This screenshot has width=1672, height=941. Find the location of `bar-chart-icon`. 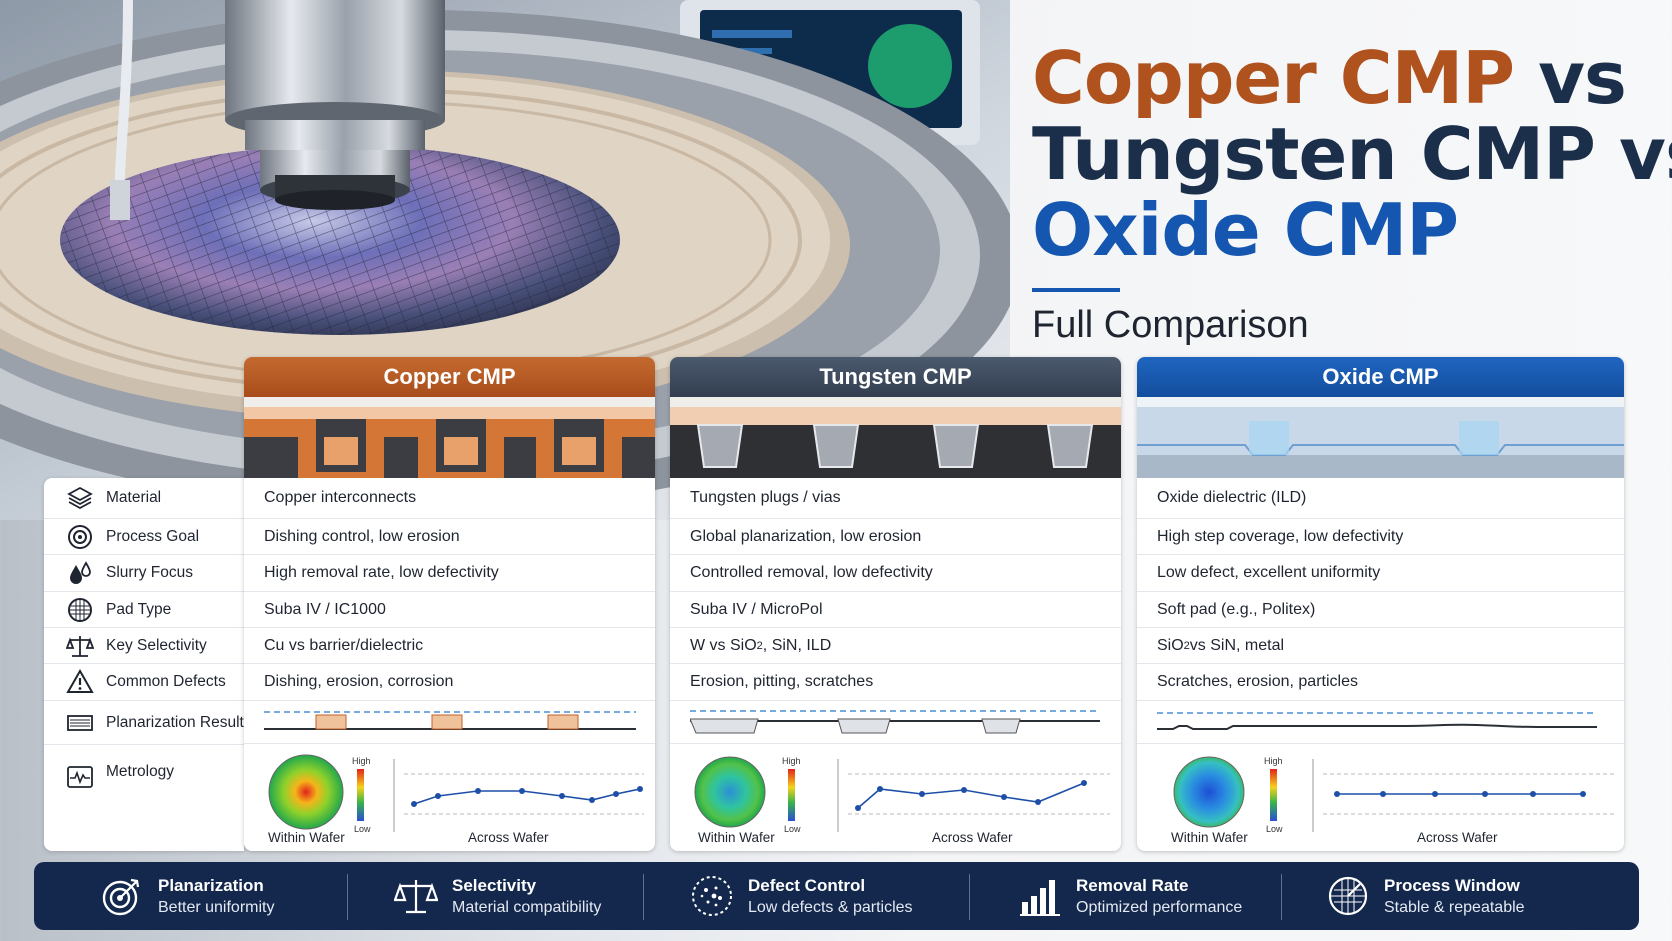

bar-chart-icon is located at coordinates (1040, 898).